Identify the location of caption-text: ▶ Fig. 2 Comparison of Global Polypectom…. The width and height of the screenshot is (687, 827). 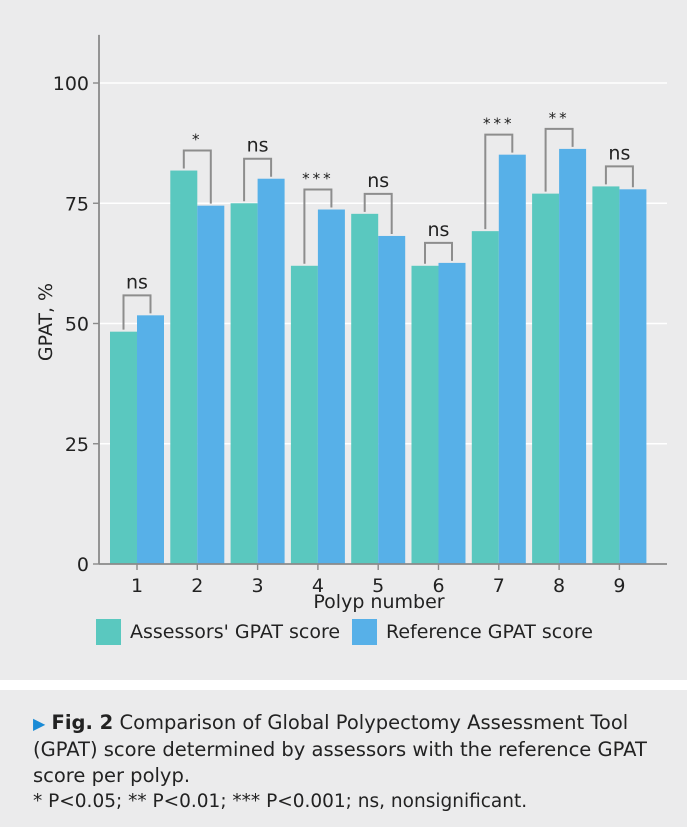
(346, 749).